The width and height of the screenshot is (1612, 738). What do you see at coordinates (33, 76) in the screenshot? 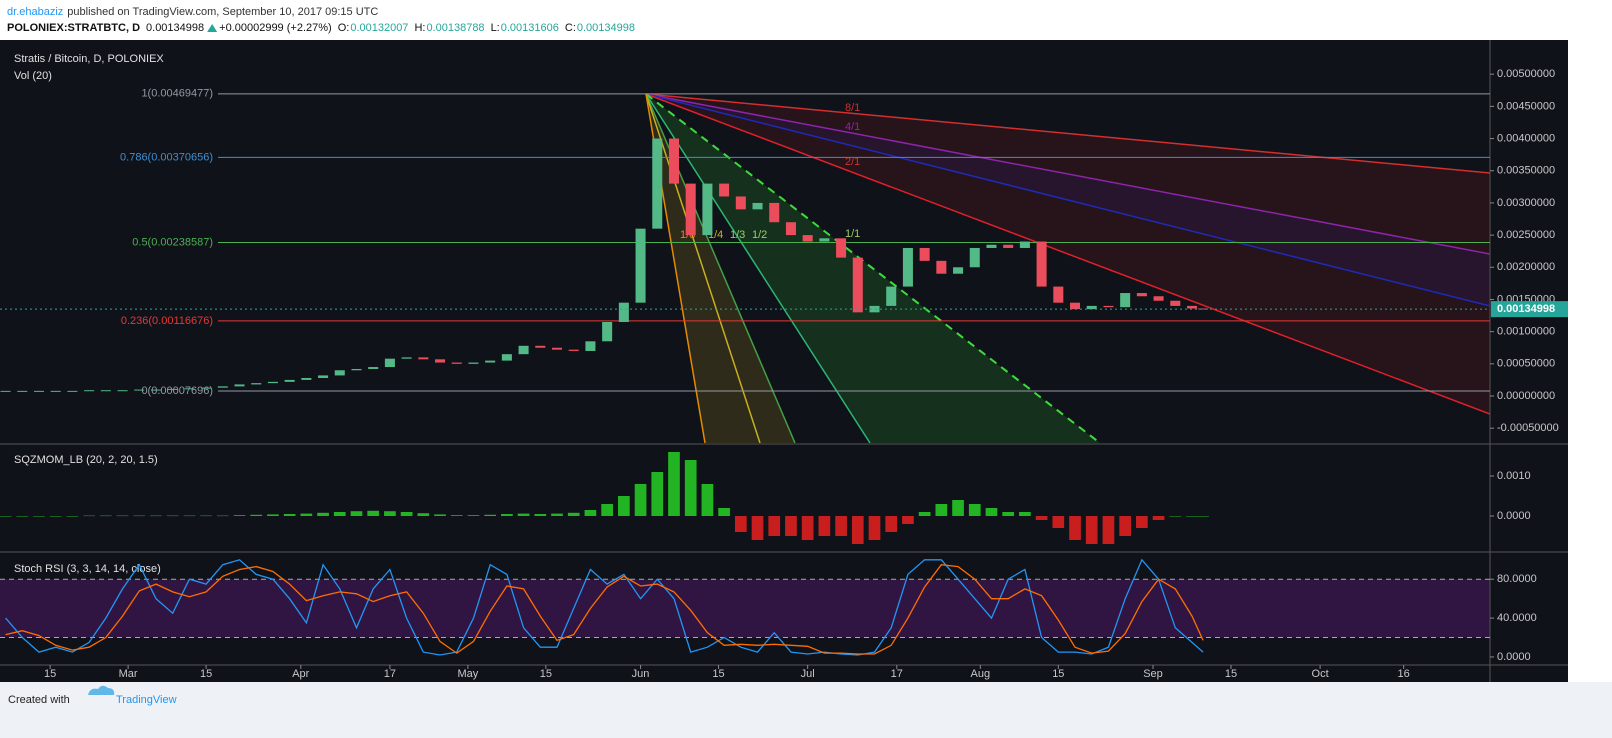
I see `volume-label: Vol (20)` at bounding box center [33, 76].